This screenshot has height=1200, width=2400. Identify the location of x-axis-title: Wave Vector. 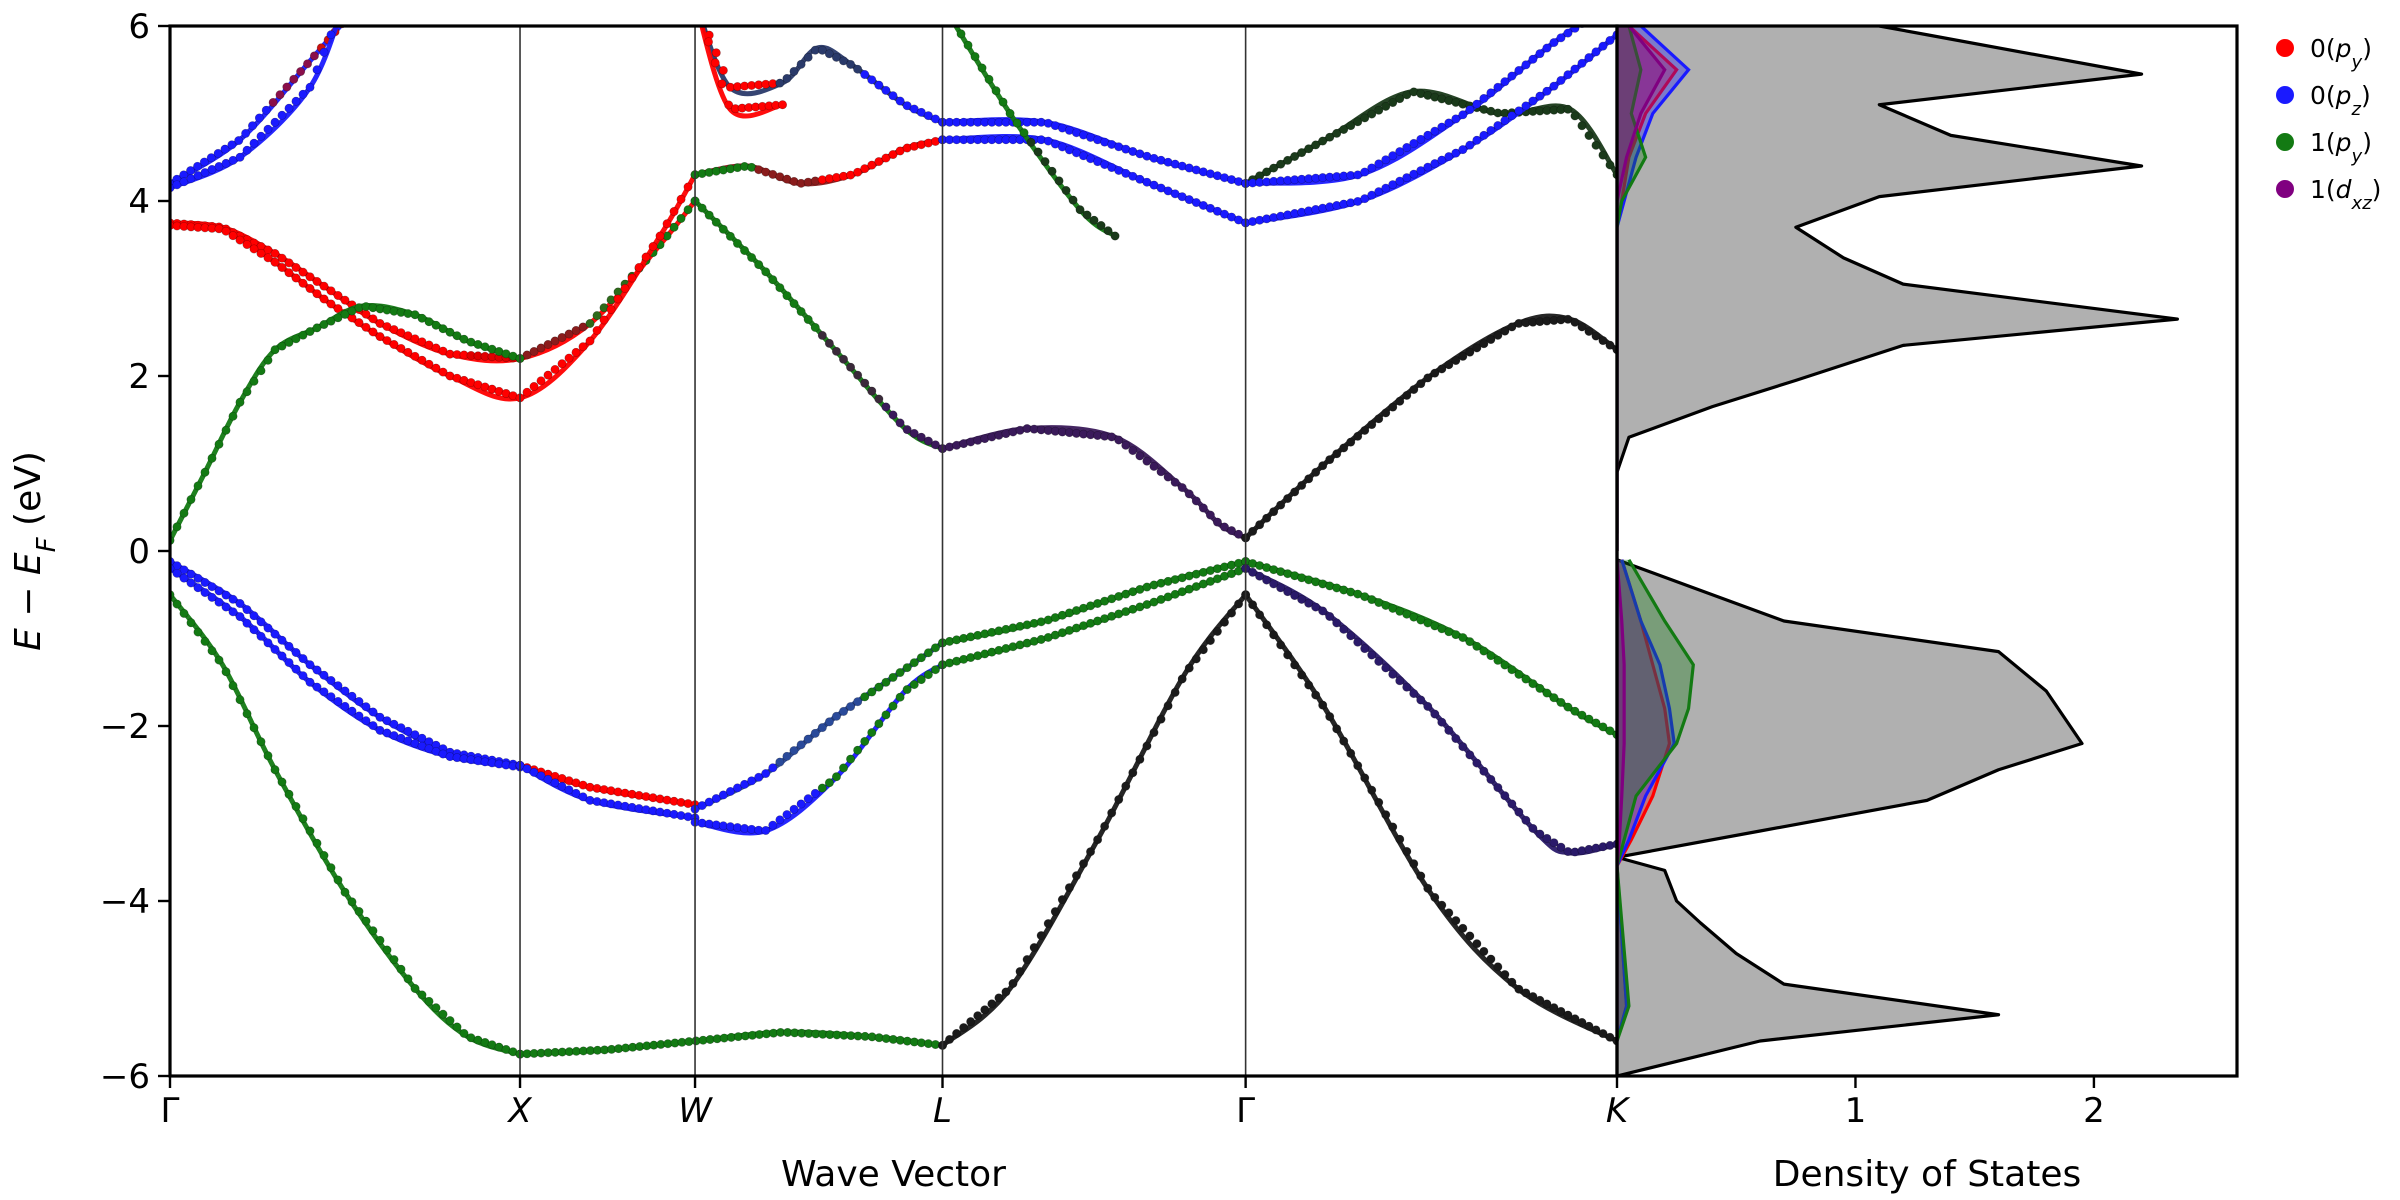
(893, 1174).